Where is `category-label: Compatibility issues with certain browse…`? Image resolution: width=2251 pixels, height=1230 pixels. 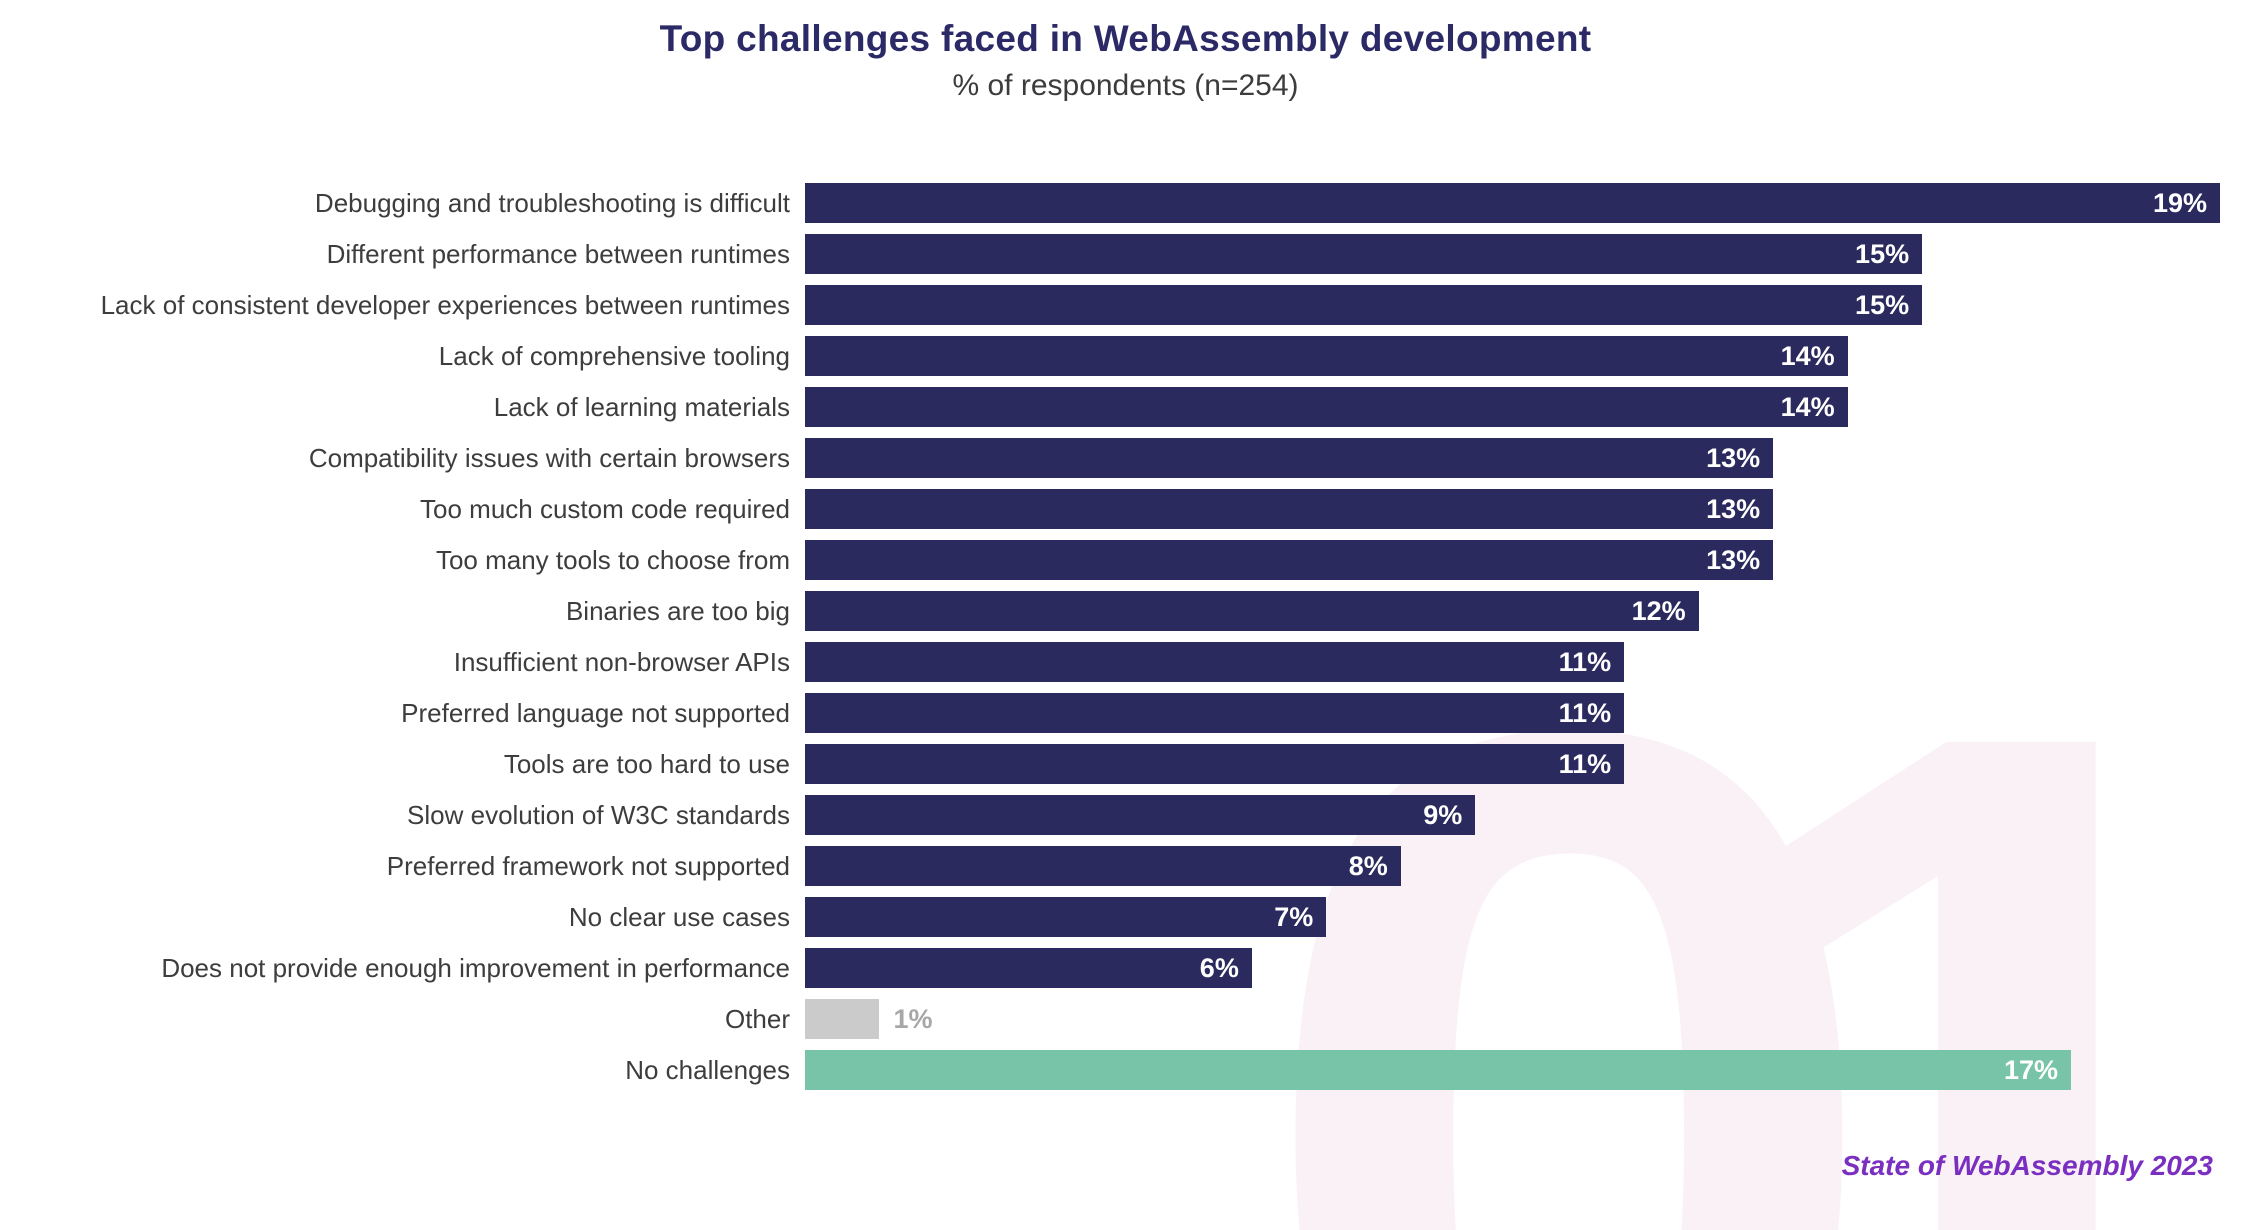
category-label: Compatibility issues with certain browse… is located at coordinates (549, 457).